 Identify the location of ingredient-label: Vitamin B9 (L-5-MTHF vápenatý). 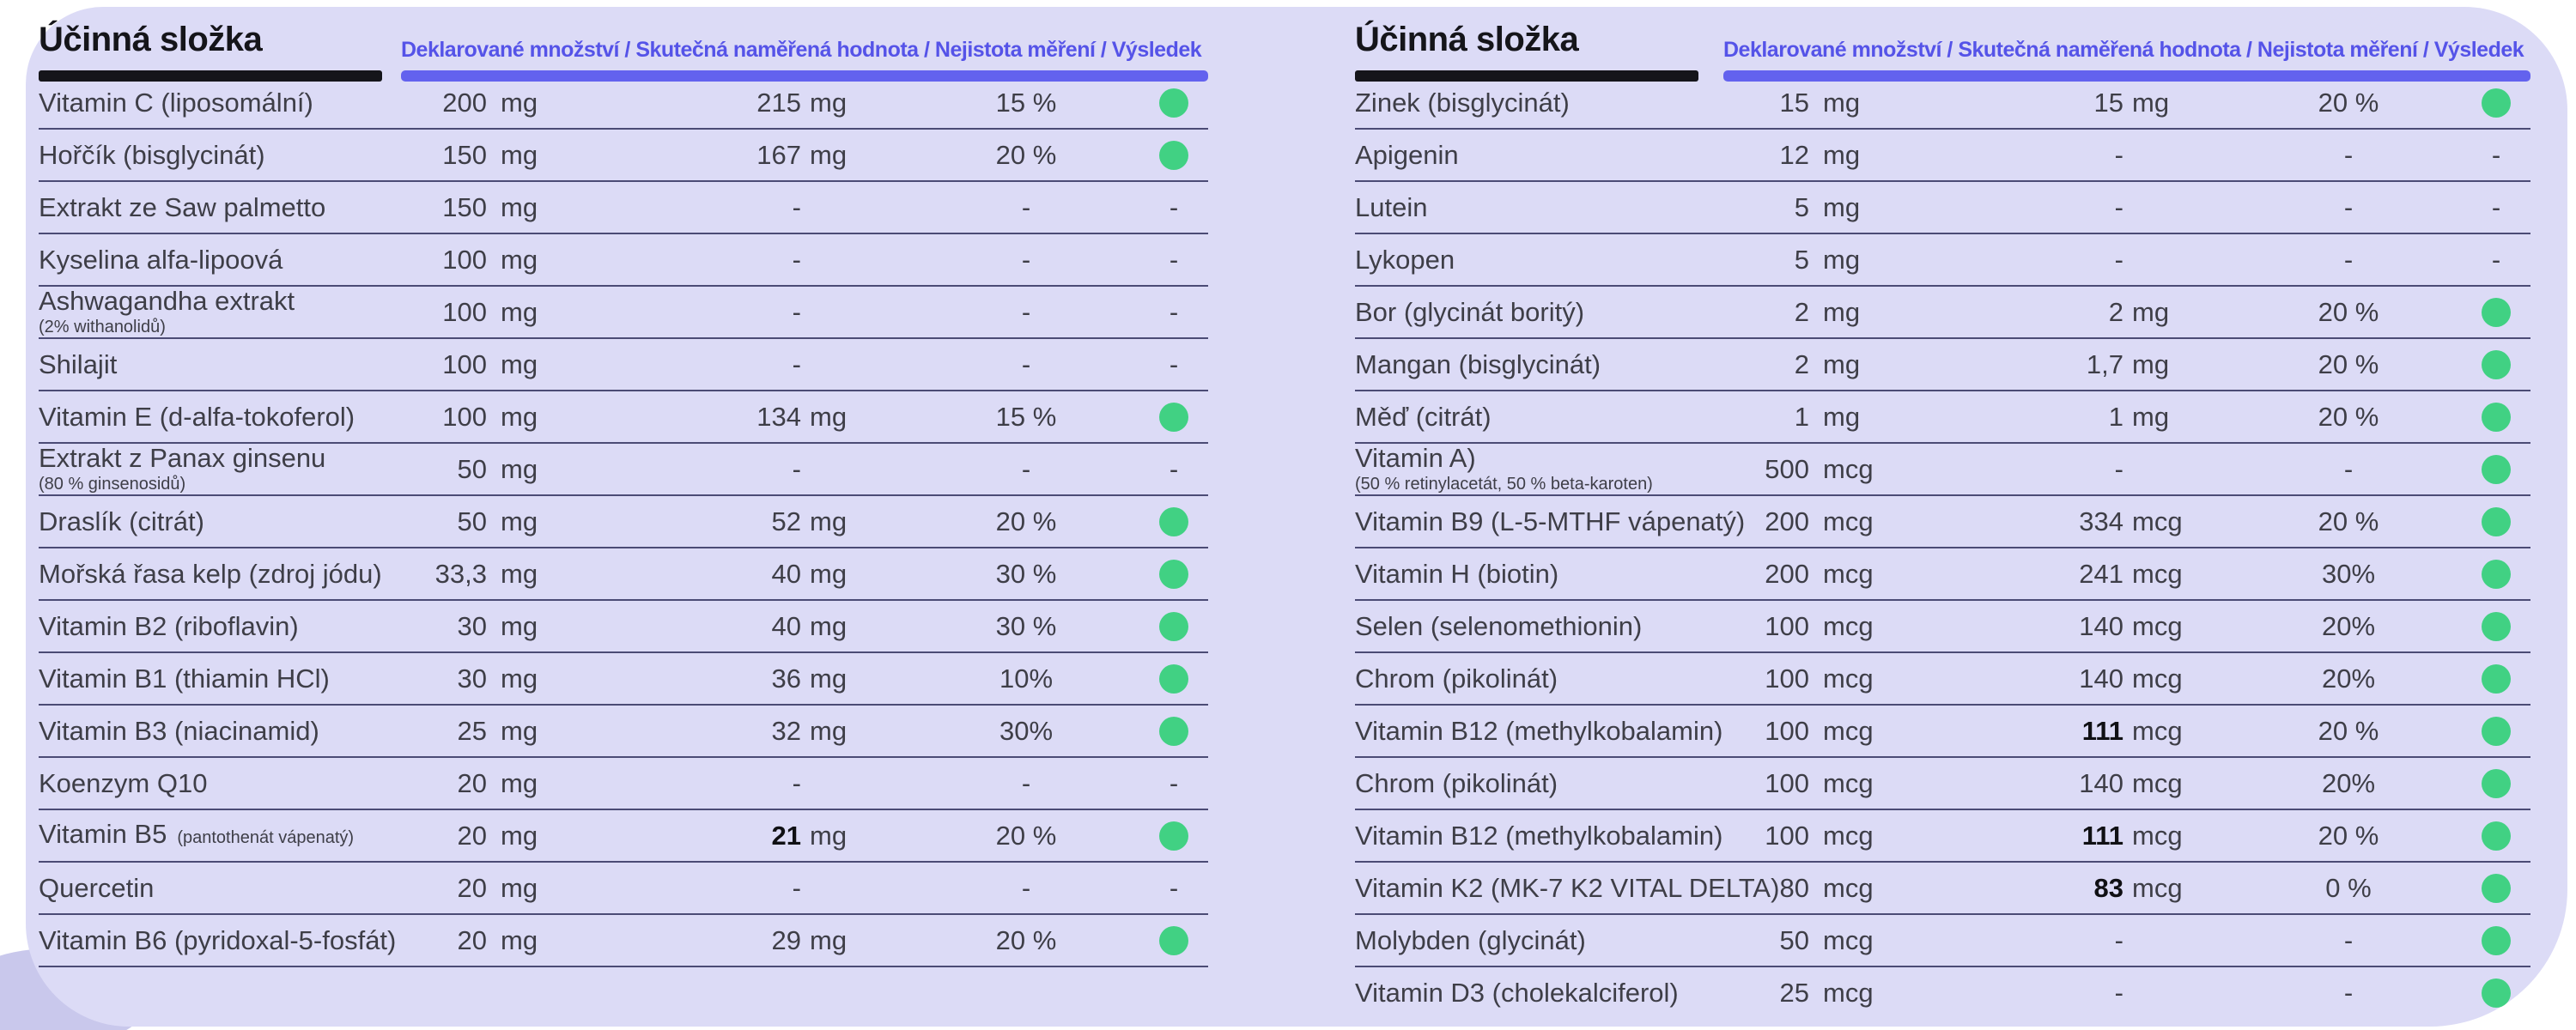
(1550, 521).